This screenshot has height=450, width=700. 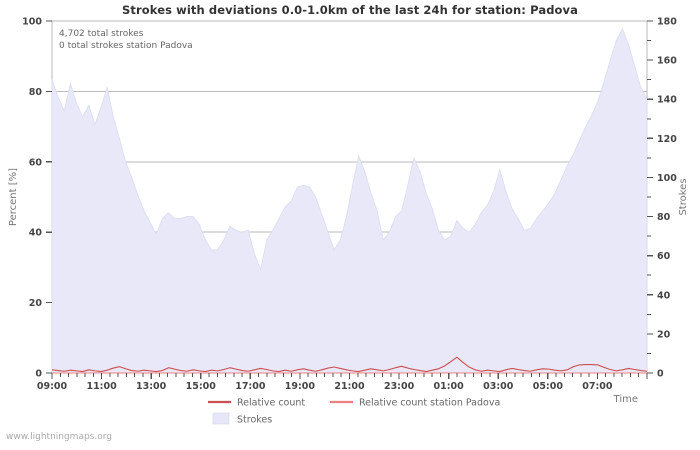 What do you see at coordinates (349, 386) in the screenshot?
I see `x-tick-label: 21:00` at bounding box center [349, 386].